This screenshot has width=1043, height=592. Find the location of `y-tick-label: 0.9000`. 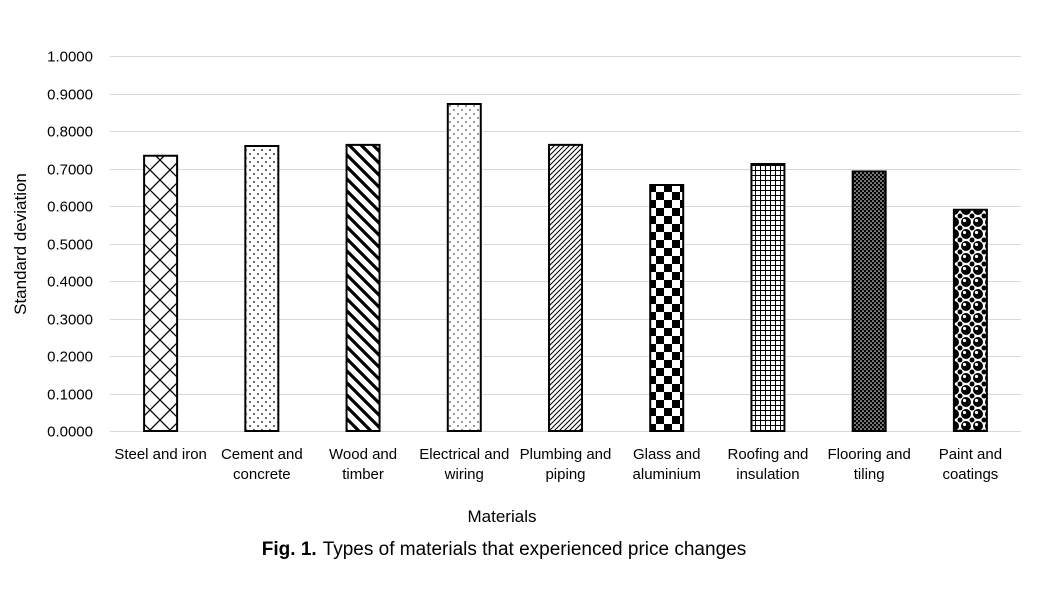

y-tick-label: 0.9000 is located at coordinates (70, 95).